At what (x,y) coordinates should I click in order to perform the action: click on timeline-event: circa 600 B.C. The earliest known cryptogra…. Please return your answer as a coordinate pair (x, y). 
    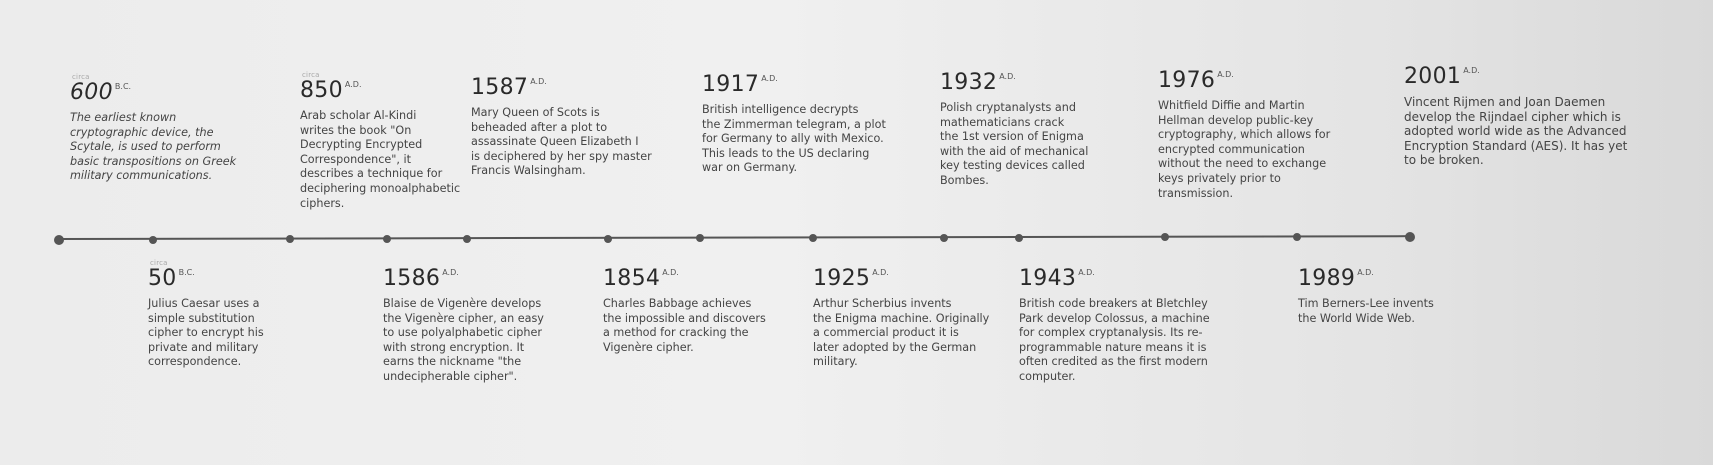
    Looking at the image, I should click on (153, 128).